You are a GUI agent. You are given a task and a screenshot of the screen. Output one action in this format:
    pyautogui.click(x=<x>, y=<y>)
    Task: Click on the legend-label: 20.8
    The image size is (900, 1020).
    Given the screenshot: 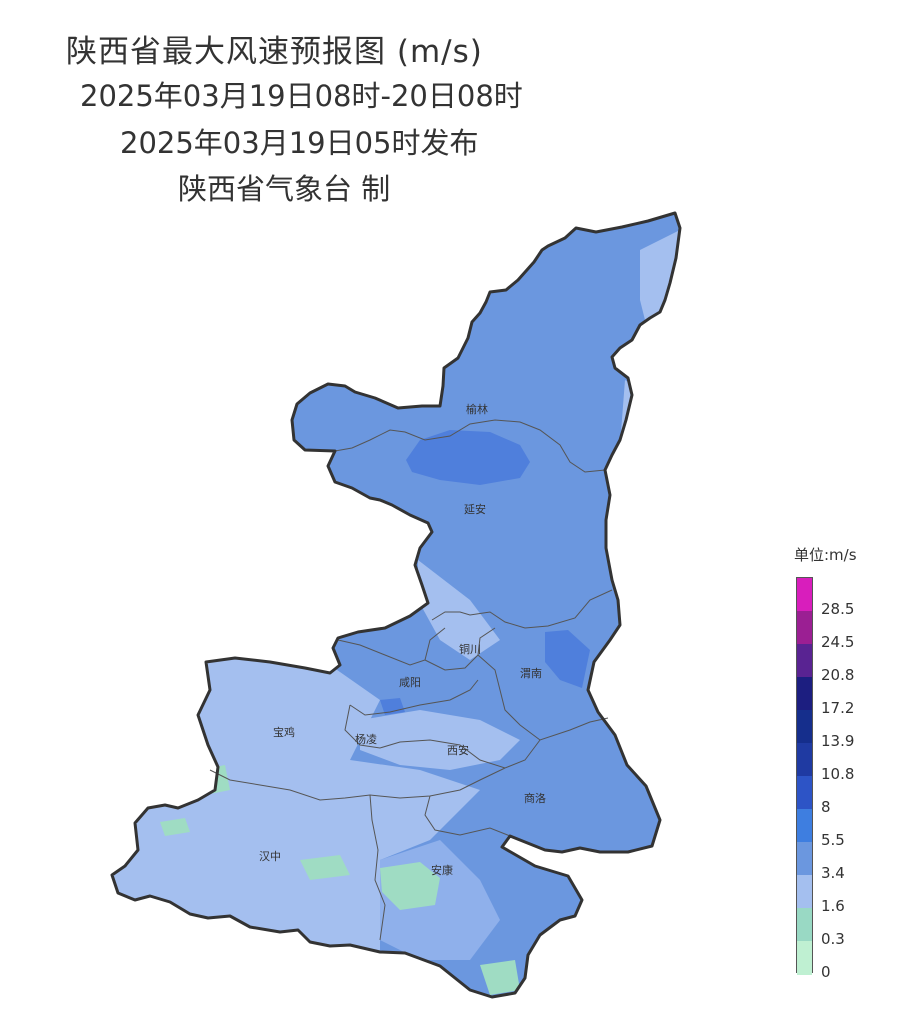 What is the action you would take?
    pyautogui.click(x=838, y=675)
    